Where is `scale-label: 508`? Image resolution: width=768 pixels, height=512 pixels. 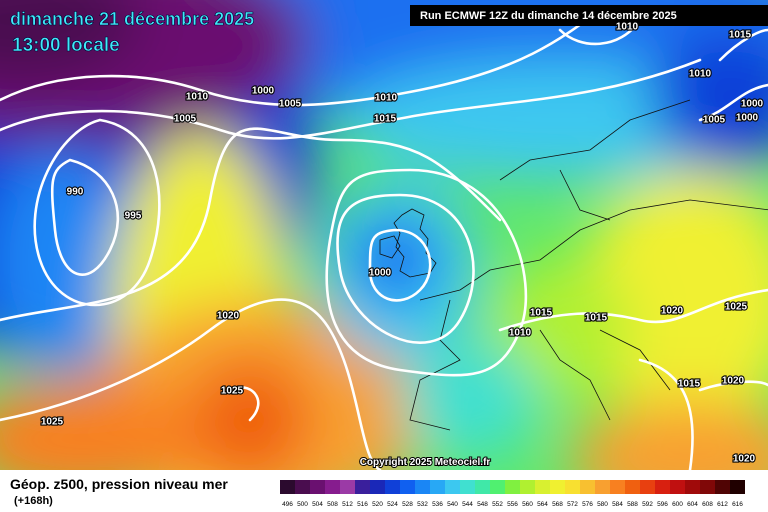 scale-label: 508 is located at coordinates (332, 504).